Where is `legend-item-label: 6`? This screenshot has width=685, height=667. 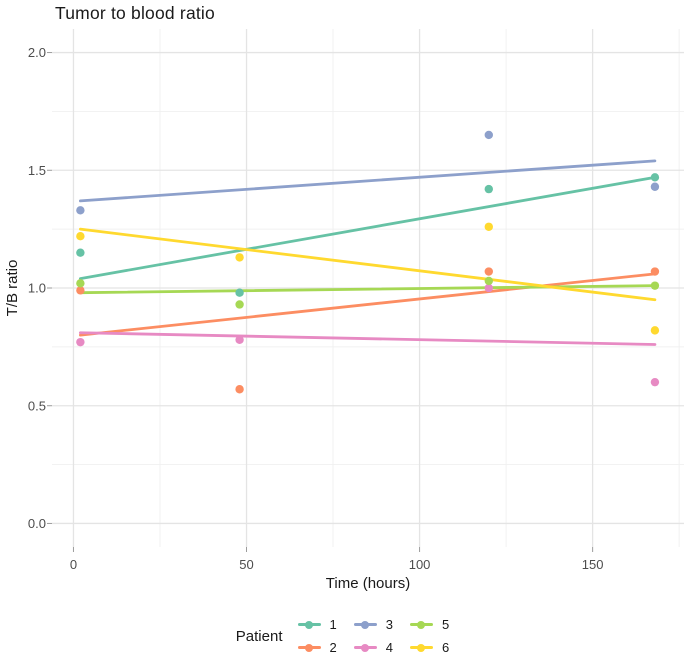
legend-item-label: 6 is located at coordinates (445, 647).